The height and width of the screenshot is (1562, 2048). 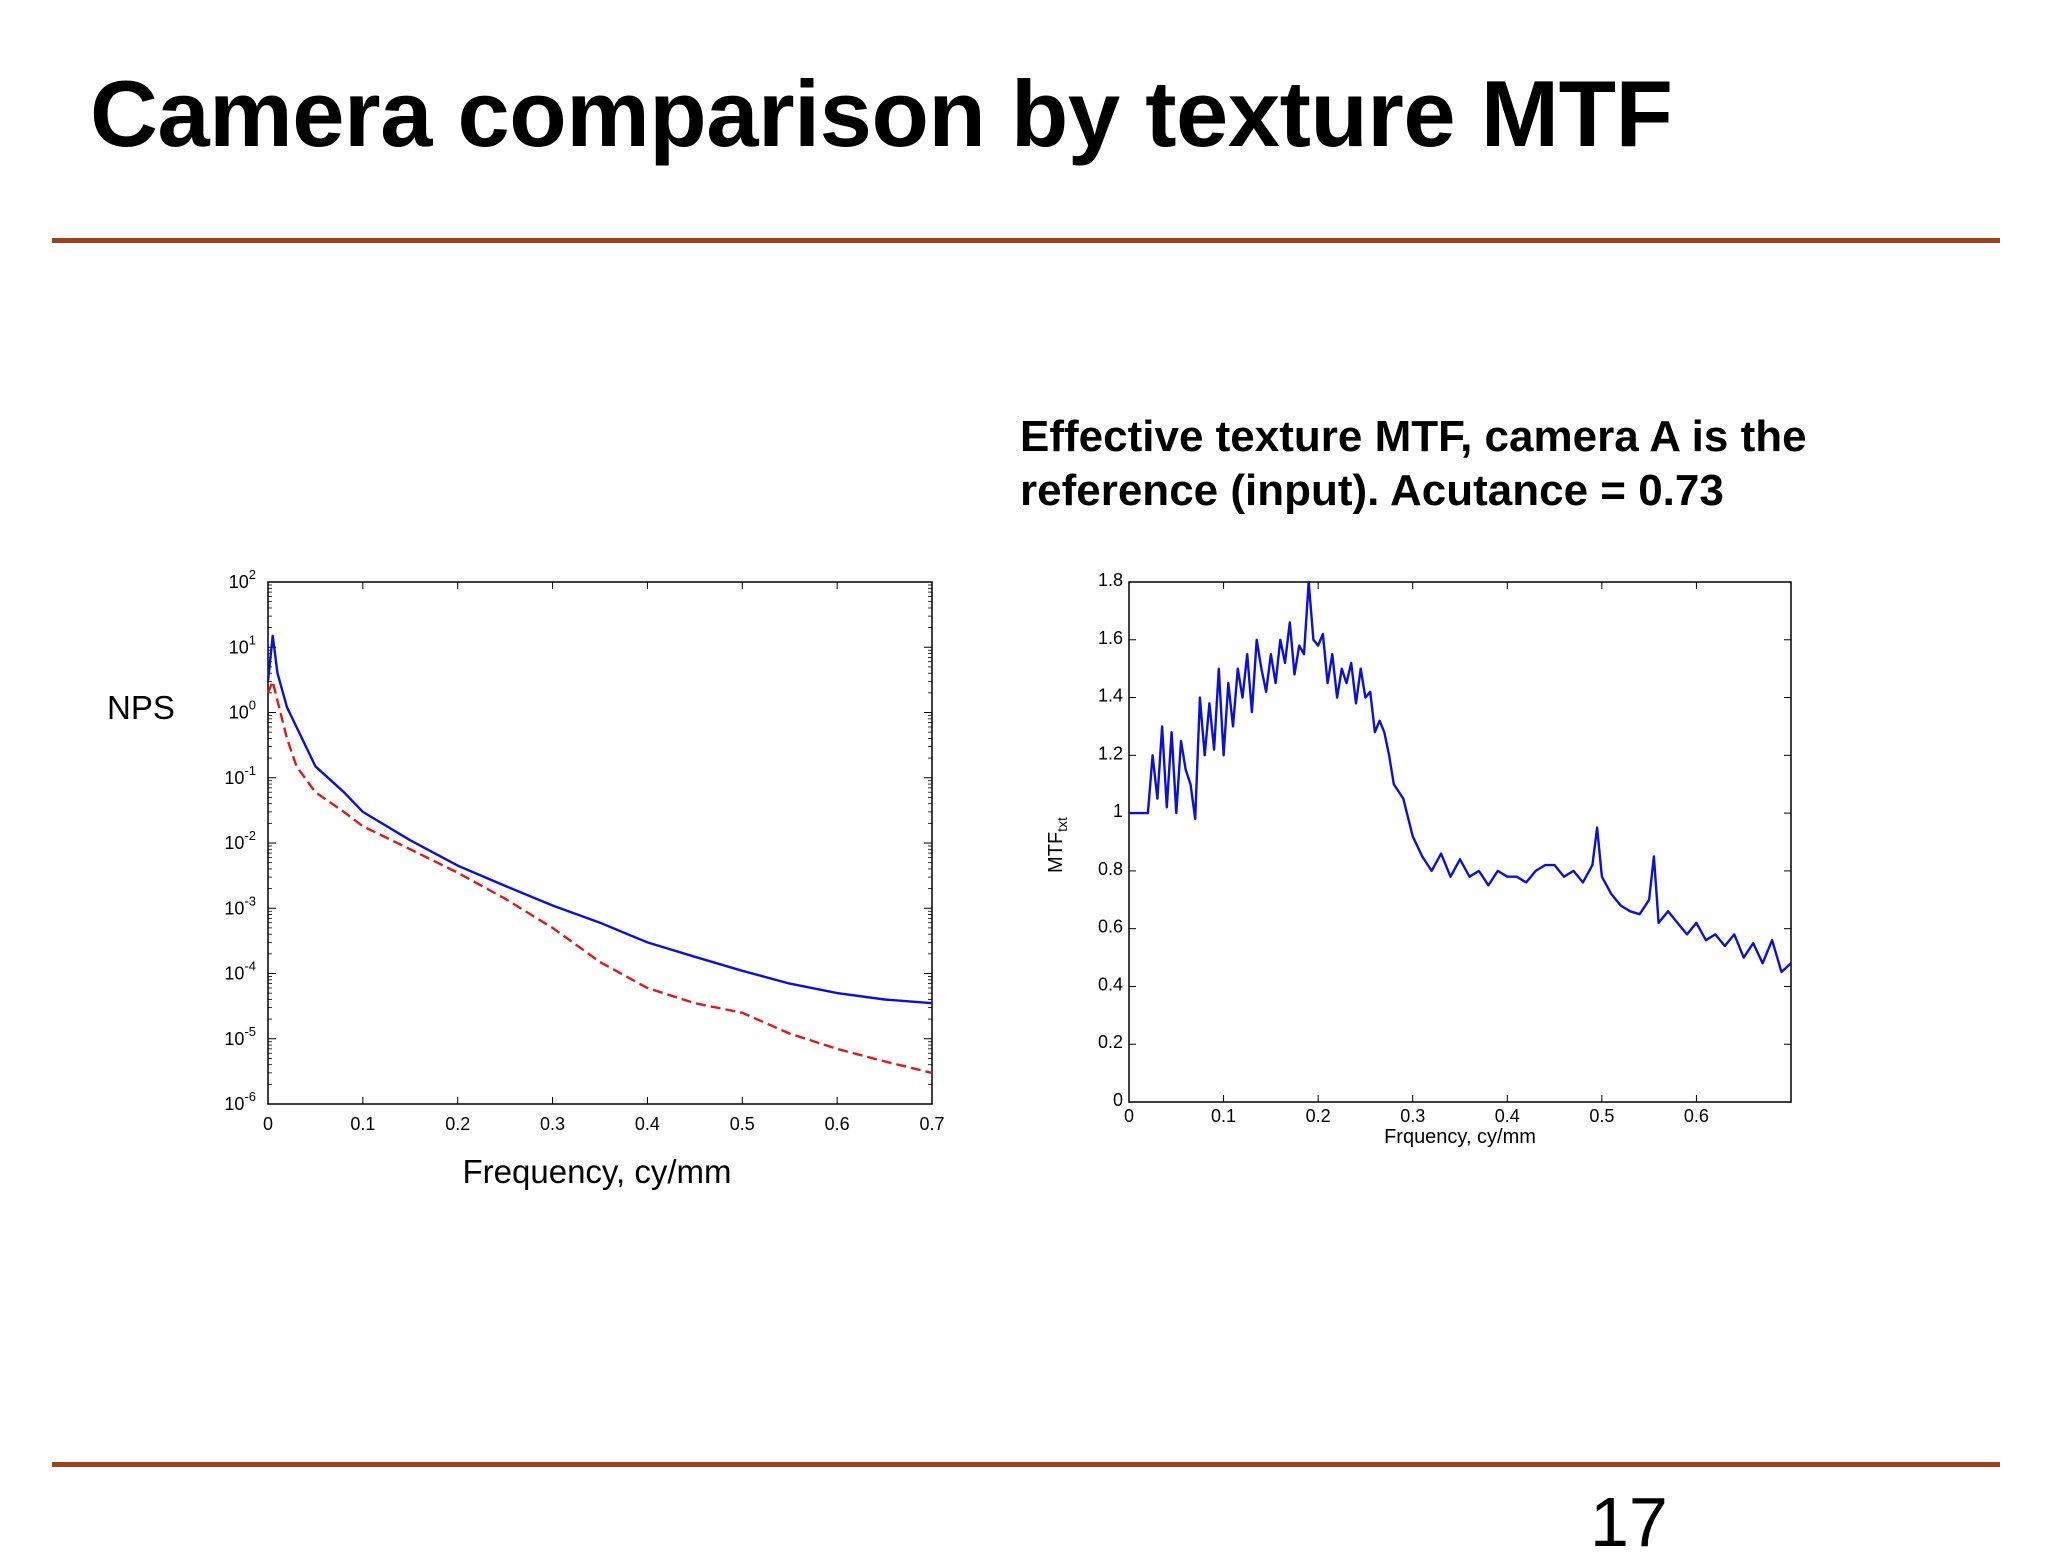 I want to click on nps-x-tick-label: 0.2, so click(x=457, y=1124).